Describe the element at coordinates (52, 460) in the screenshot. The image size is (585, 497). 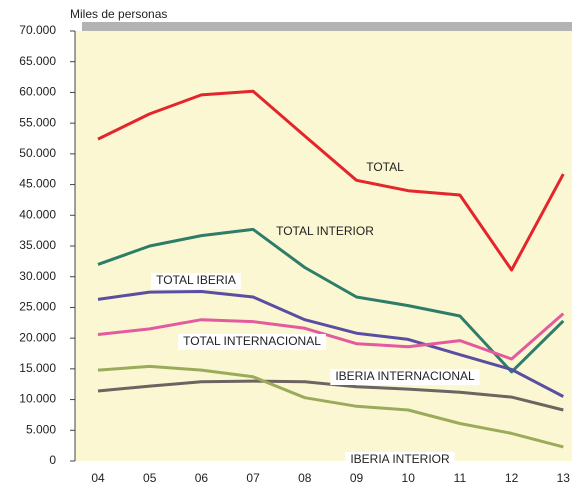
I see `y-tick-label: 0` at that location.